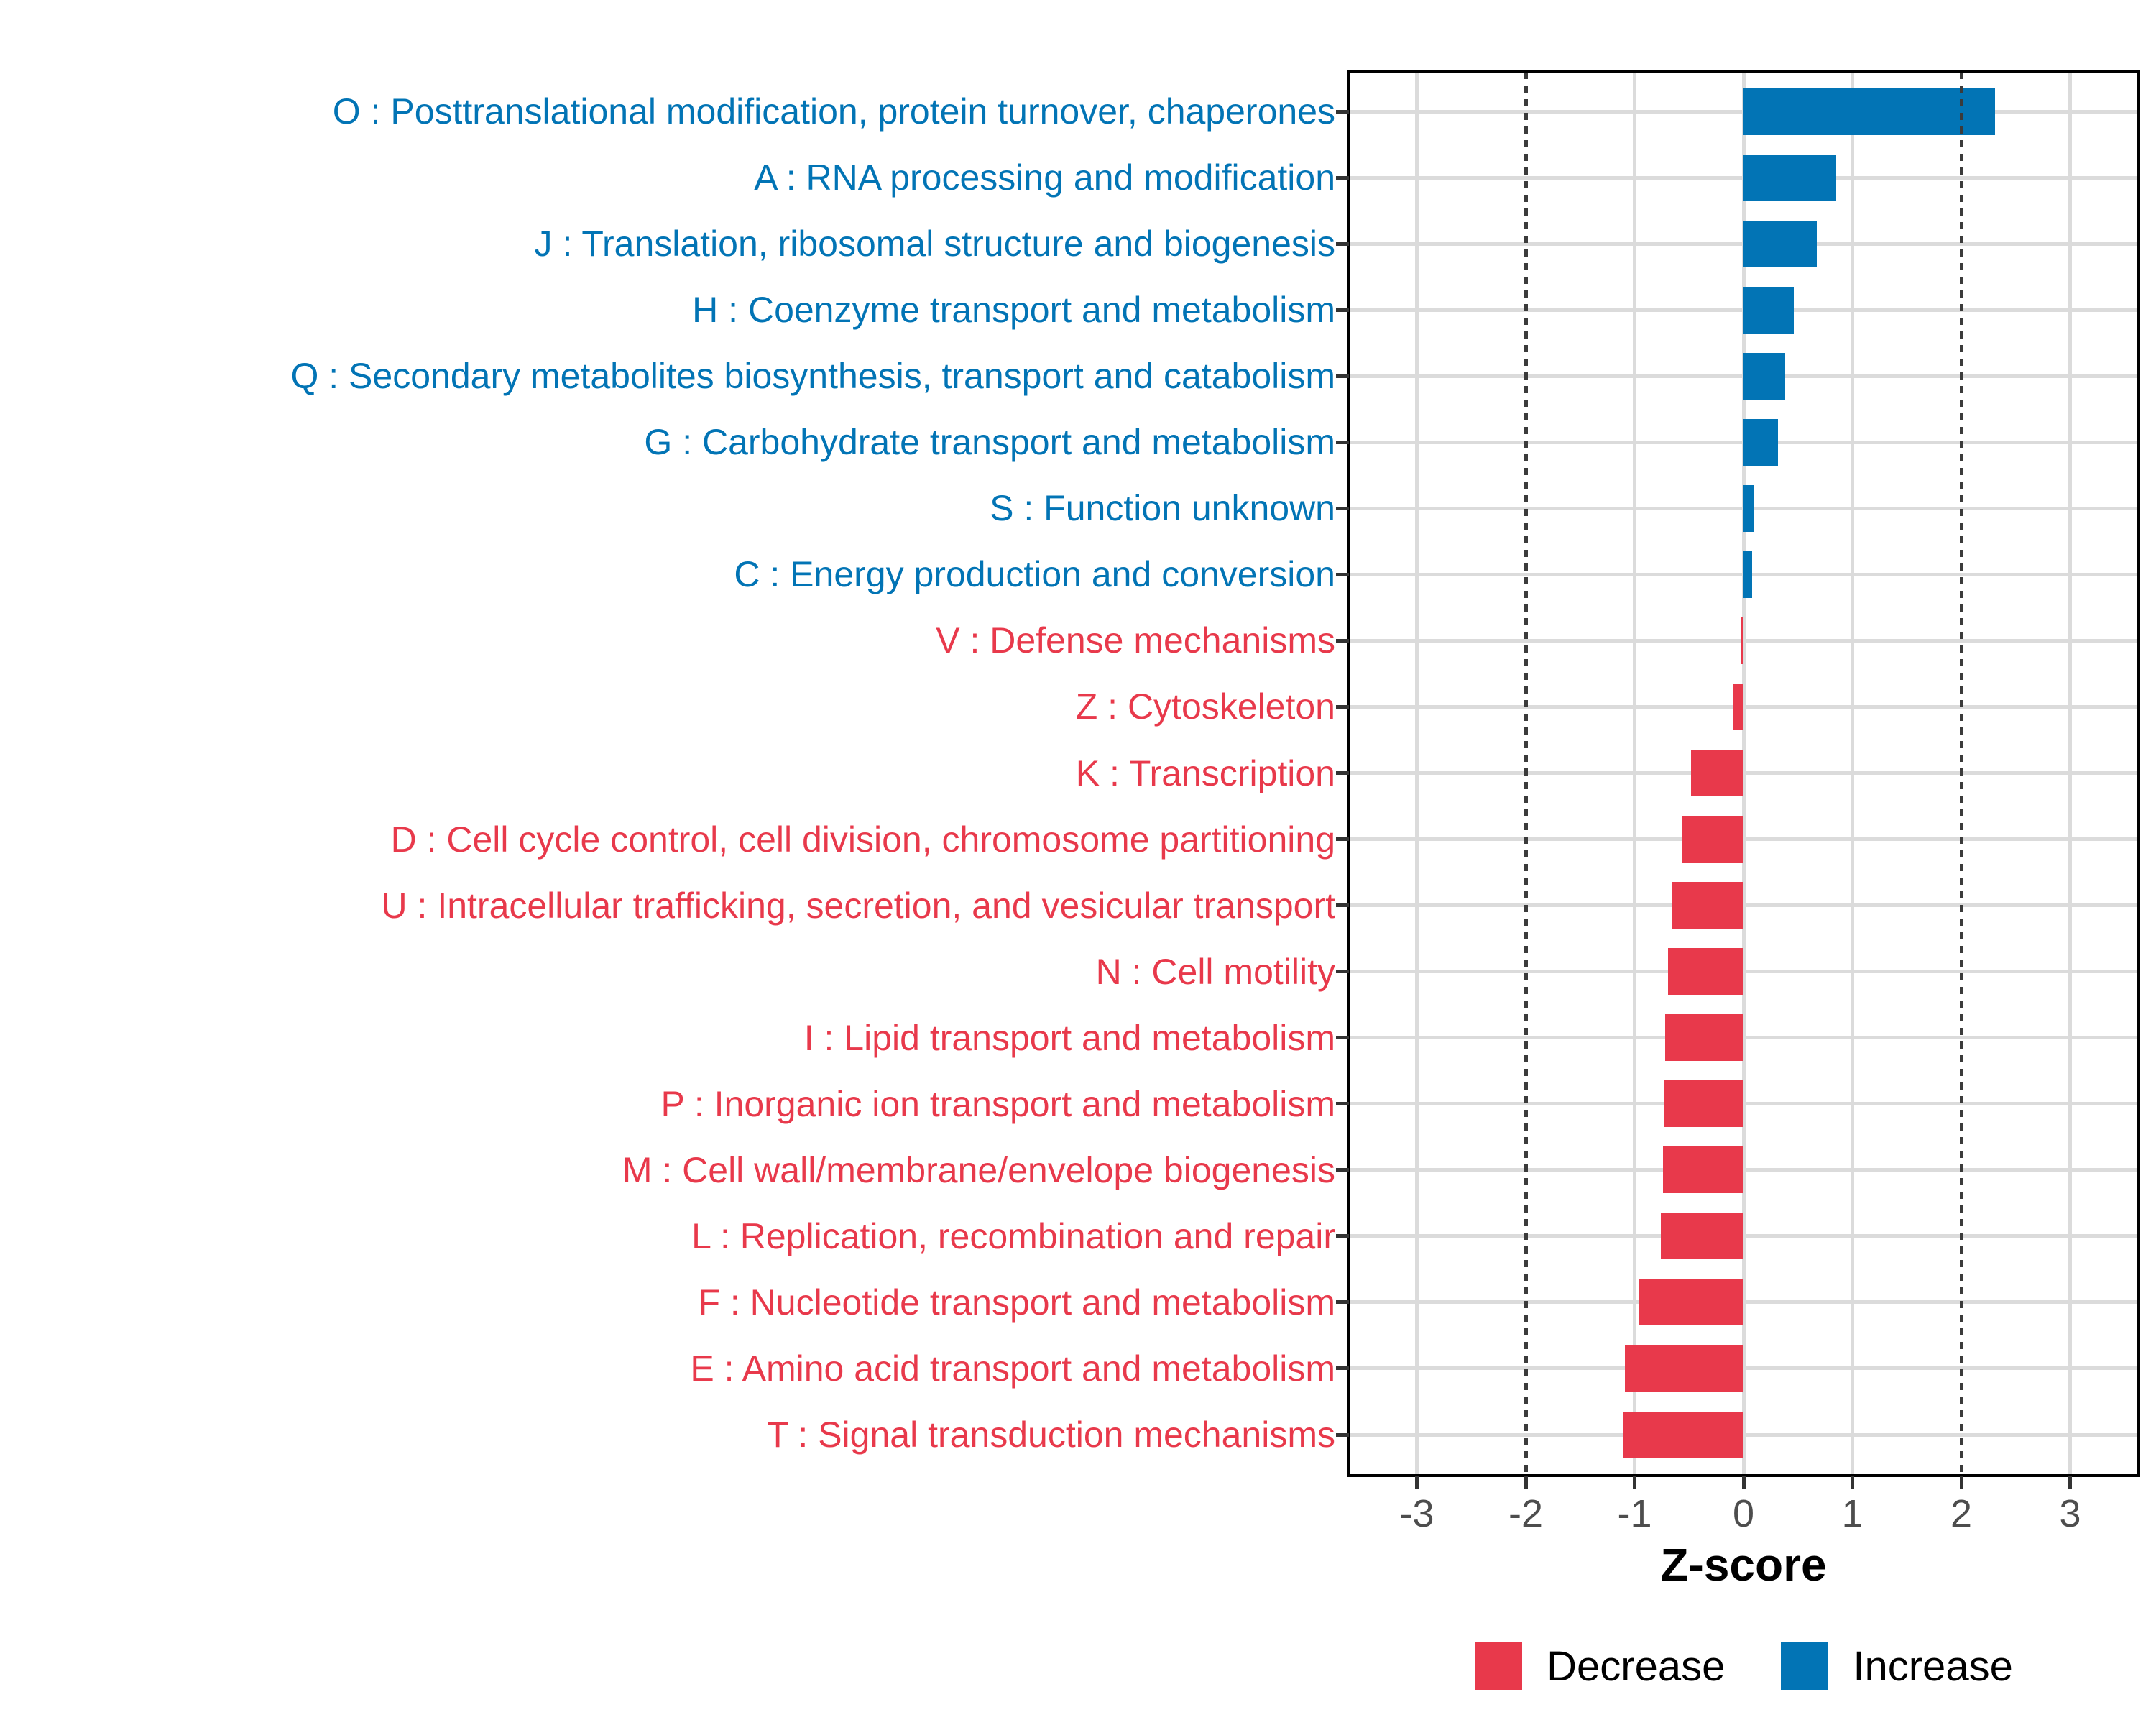 The width and height of the screenshot is (2156, 1725). I want to click on x-tick-label: -1, so click(1634, 1513).